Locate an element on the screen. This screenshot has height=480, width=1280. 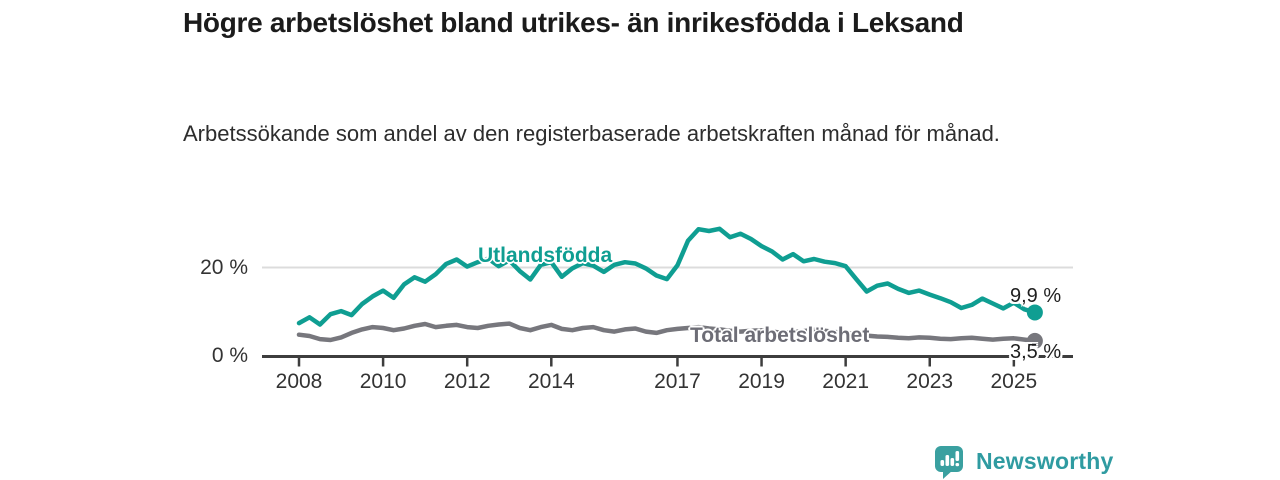
x-tick-label: 2012 is located at coordinates (467, 381).